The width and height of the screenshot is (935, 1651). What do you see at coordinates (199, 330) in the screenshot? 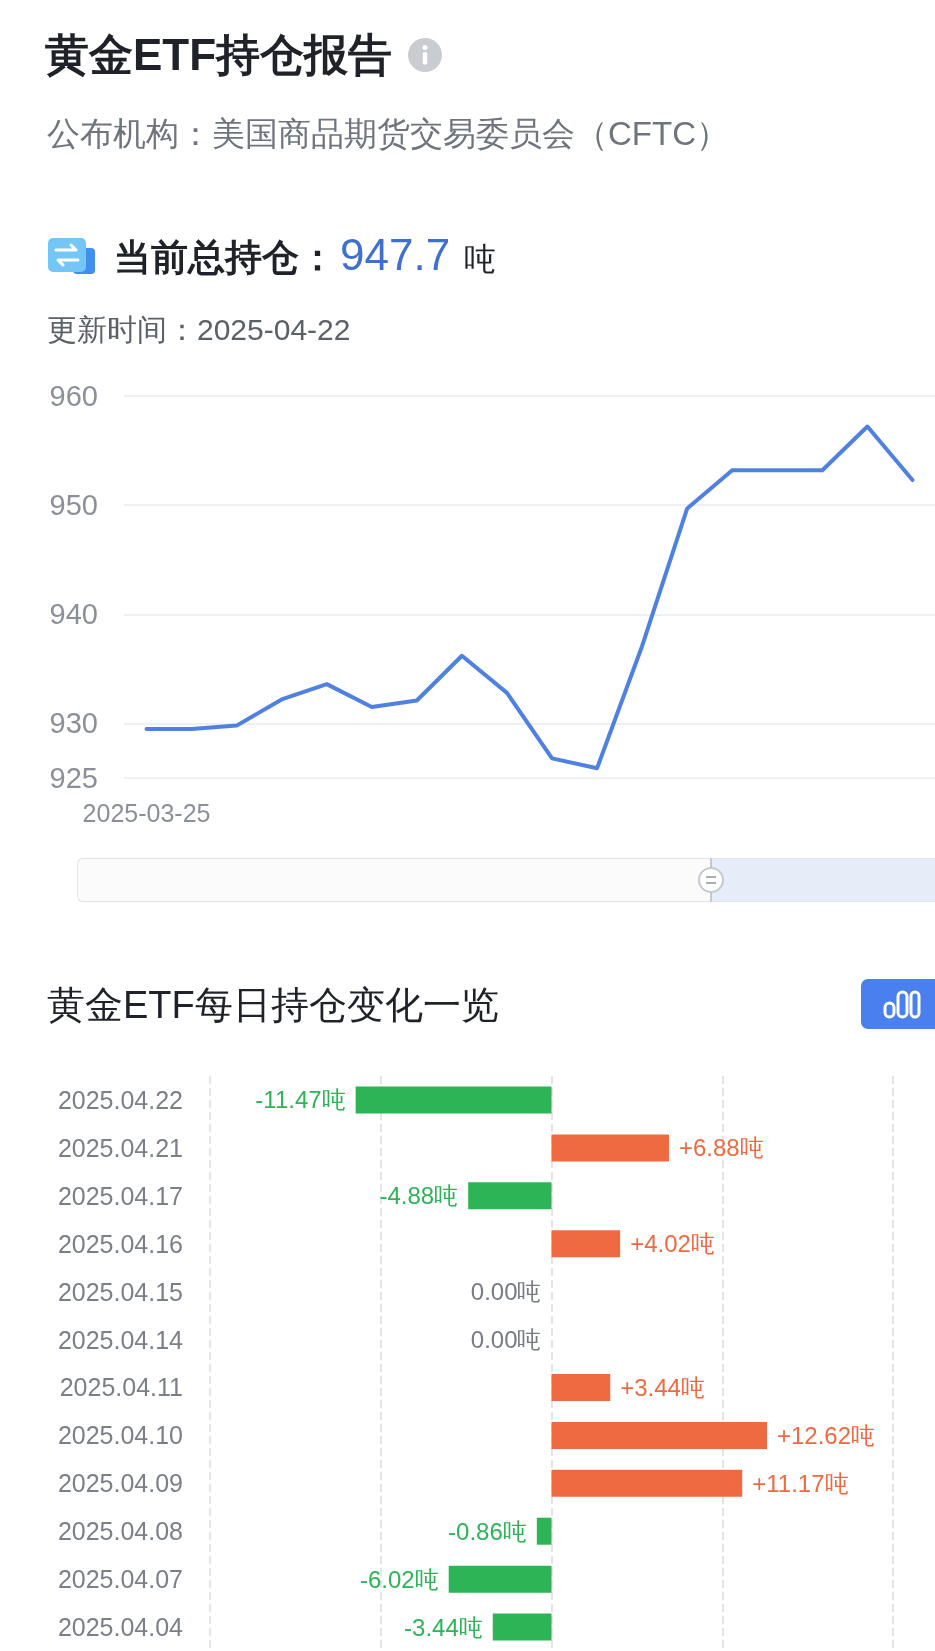
I see `text: 更新时间：2025-04-22` at bounding box center [199, 330].